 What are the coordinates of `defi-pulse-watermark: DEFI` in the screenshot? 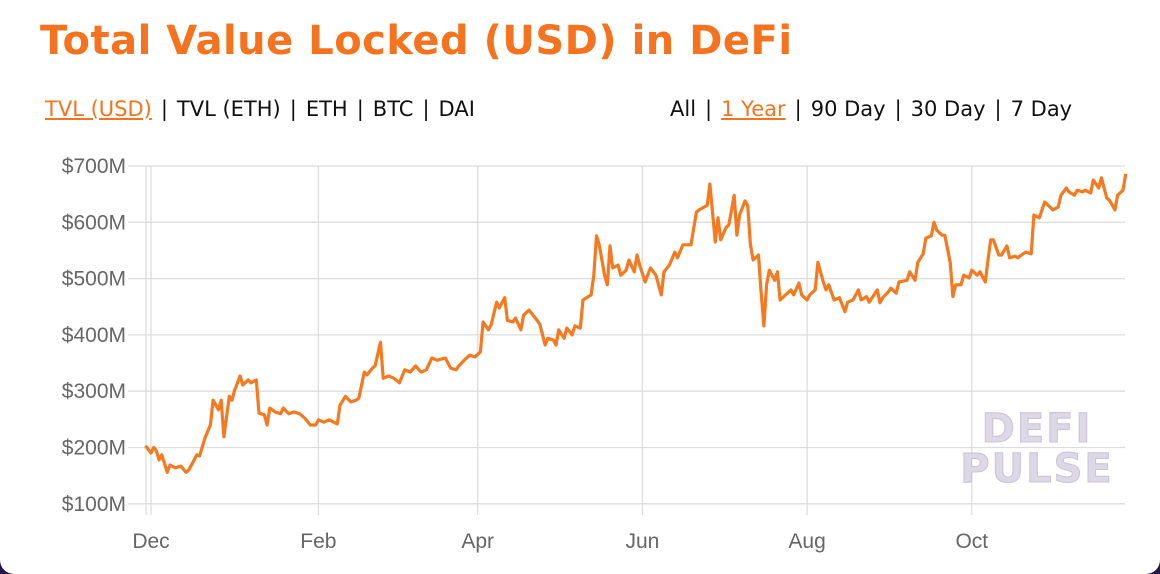 It's located at (1037, 429).